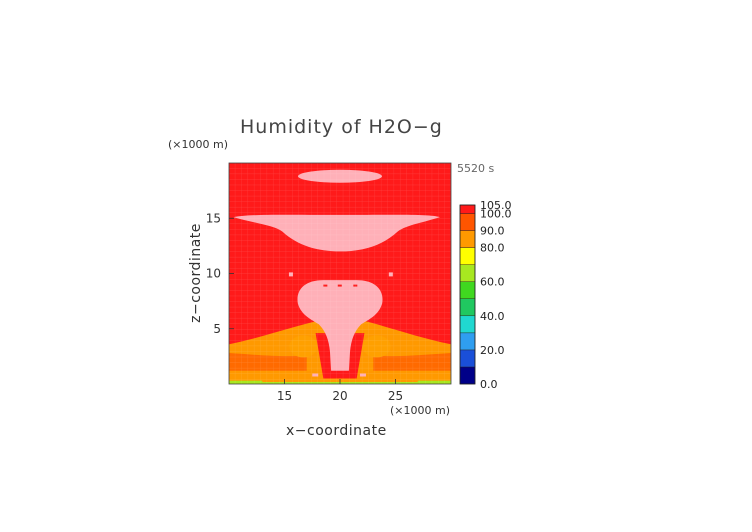  I want to click on x-tick-label: 25, so click(395, 396).